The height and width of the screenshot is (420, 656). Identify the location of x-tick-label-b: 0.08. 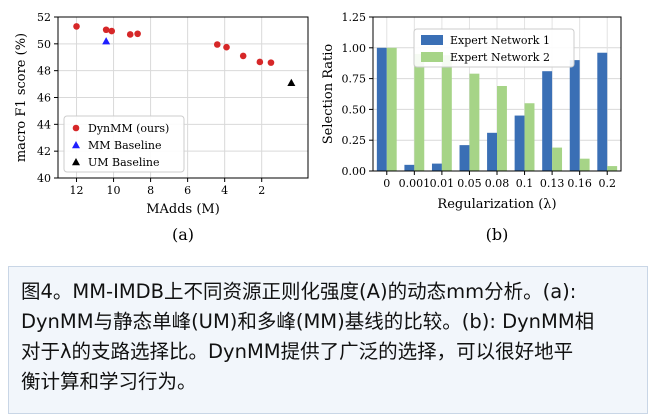
(497, 183).